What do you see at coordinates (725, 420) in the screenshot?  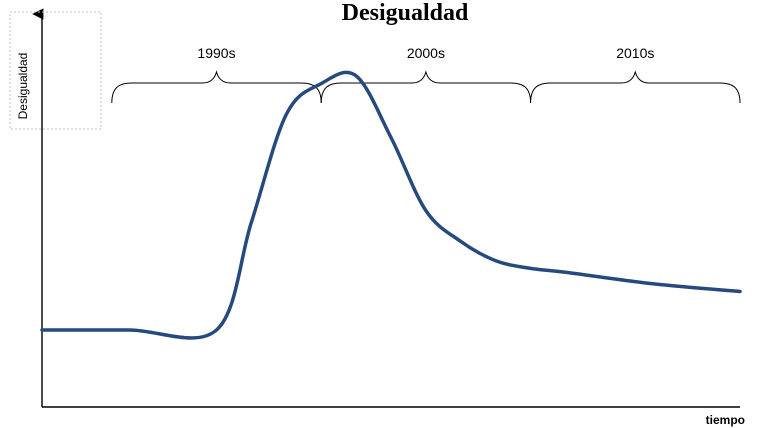 I see `x-axis-label: tiempo` at bounding box center [725, 420].